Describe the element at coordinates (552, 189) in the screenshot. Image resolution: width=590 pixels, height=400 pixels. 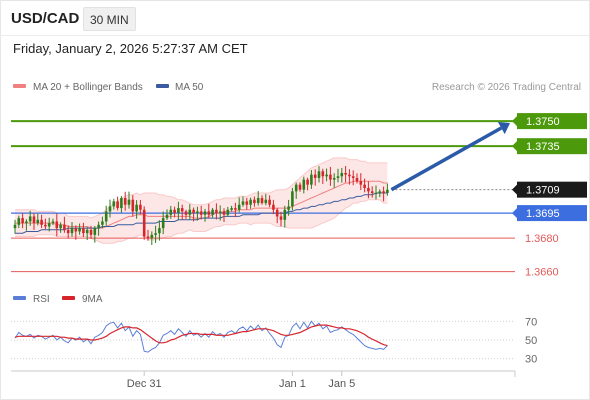
I see `level-tag-current` at that location.